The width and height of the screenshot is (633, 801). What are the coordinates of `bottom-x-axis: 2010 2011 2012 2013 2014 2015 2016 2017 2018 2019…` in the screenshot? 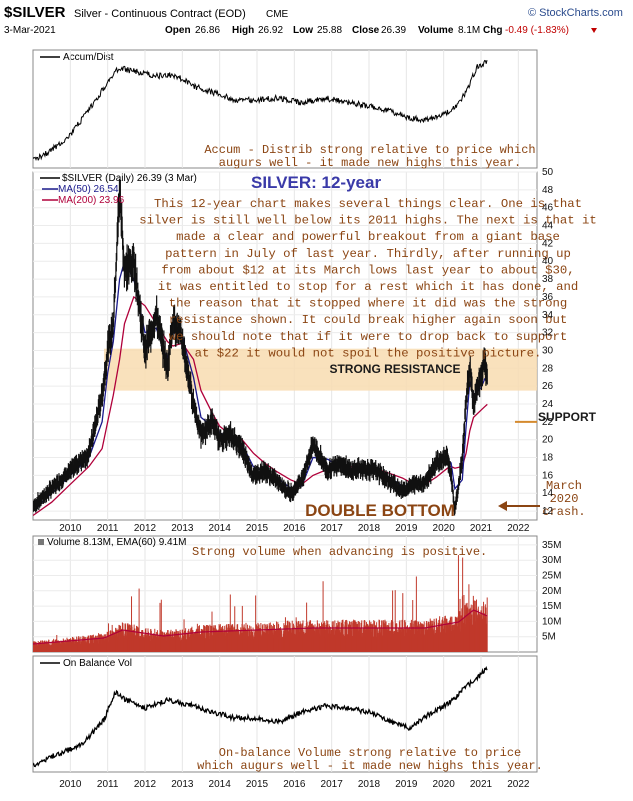 It's located at (294, 784).